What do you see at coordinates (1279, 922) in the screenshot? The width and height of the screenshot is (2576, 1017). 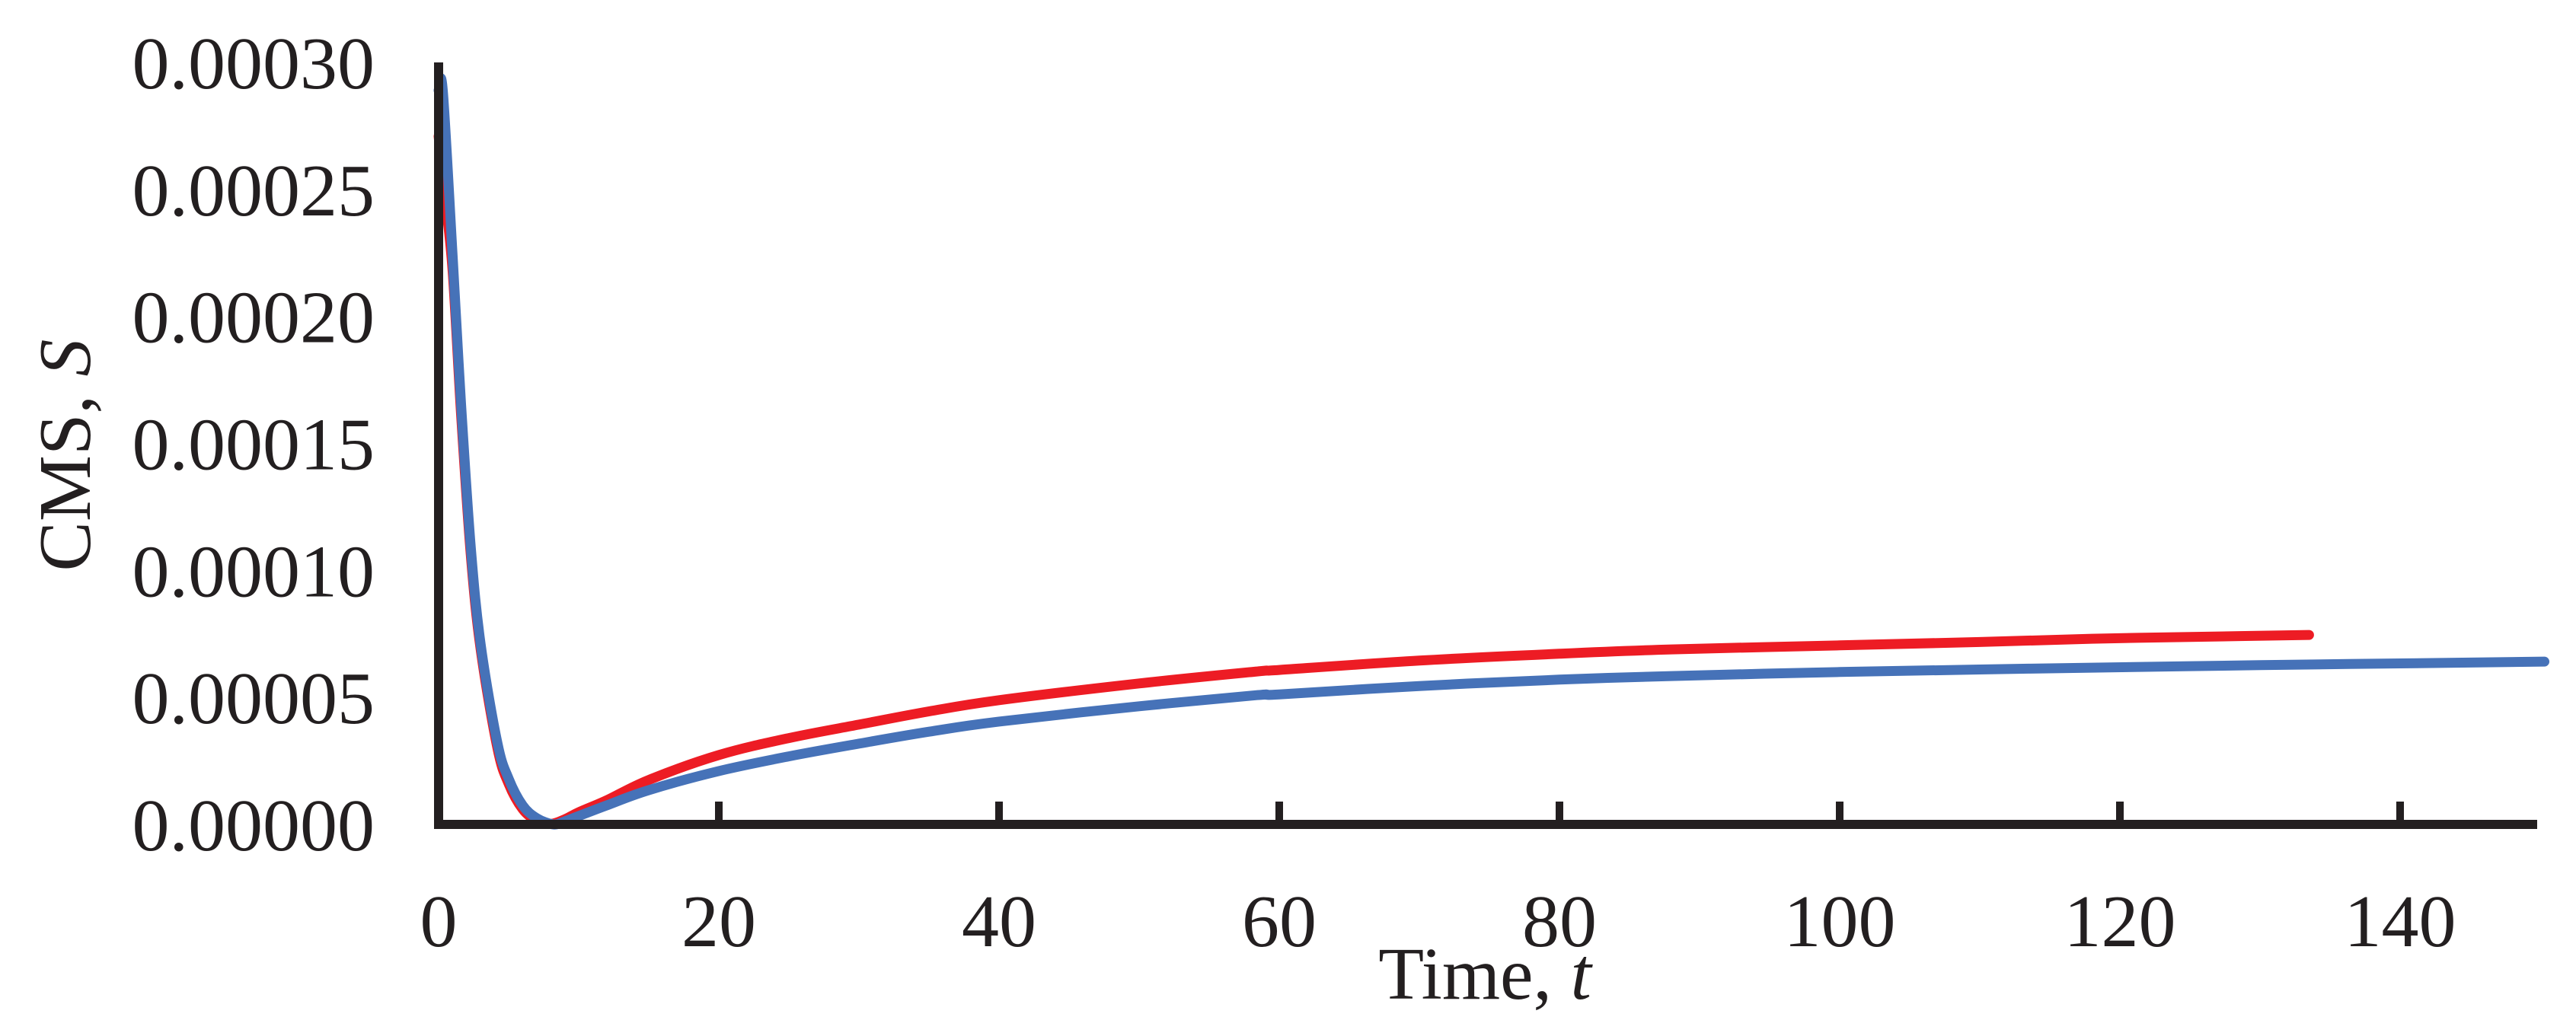 I see `x-tick-label: 60` at bounding box center [1279, 922].